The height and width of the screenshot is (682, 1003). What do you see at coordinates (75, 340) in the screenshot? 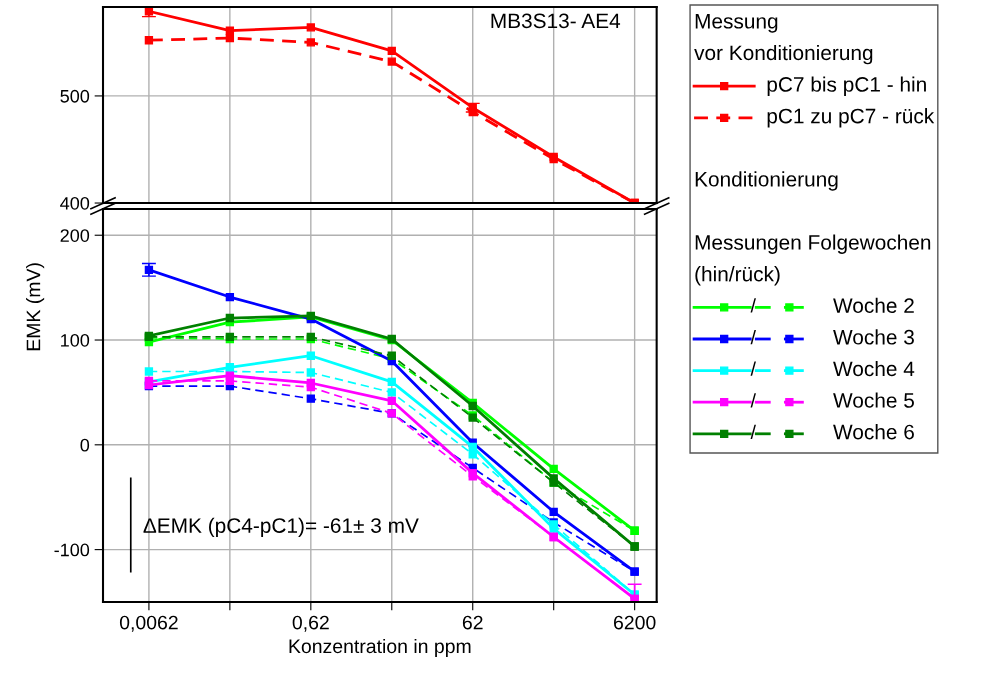
I see `y-tick-label: 100` at bounding box center [75, 340].